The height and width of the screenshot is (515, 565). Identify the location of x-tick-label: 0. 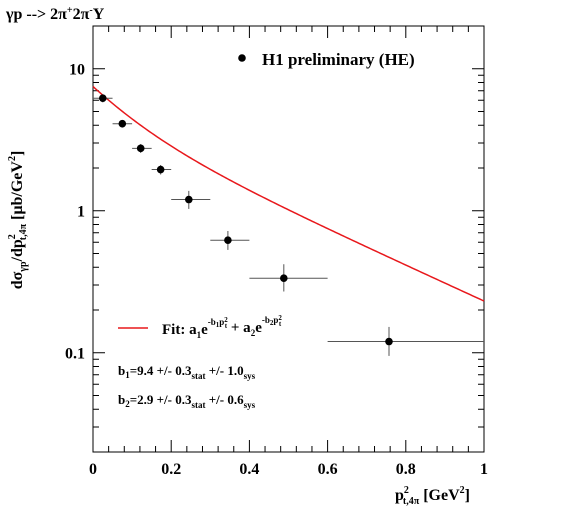
(93, 469).